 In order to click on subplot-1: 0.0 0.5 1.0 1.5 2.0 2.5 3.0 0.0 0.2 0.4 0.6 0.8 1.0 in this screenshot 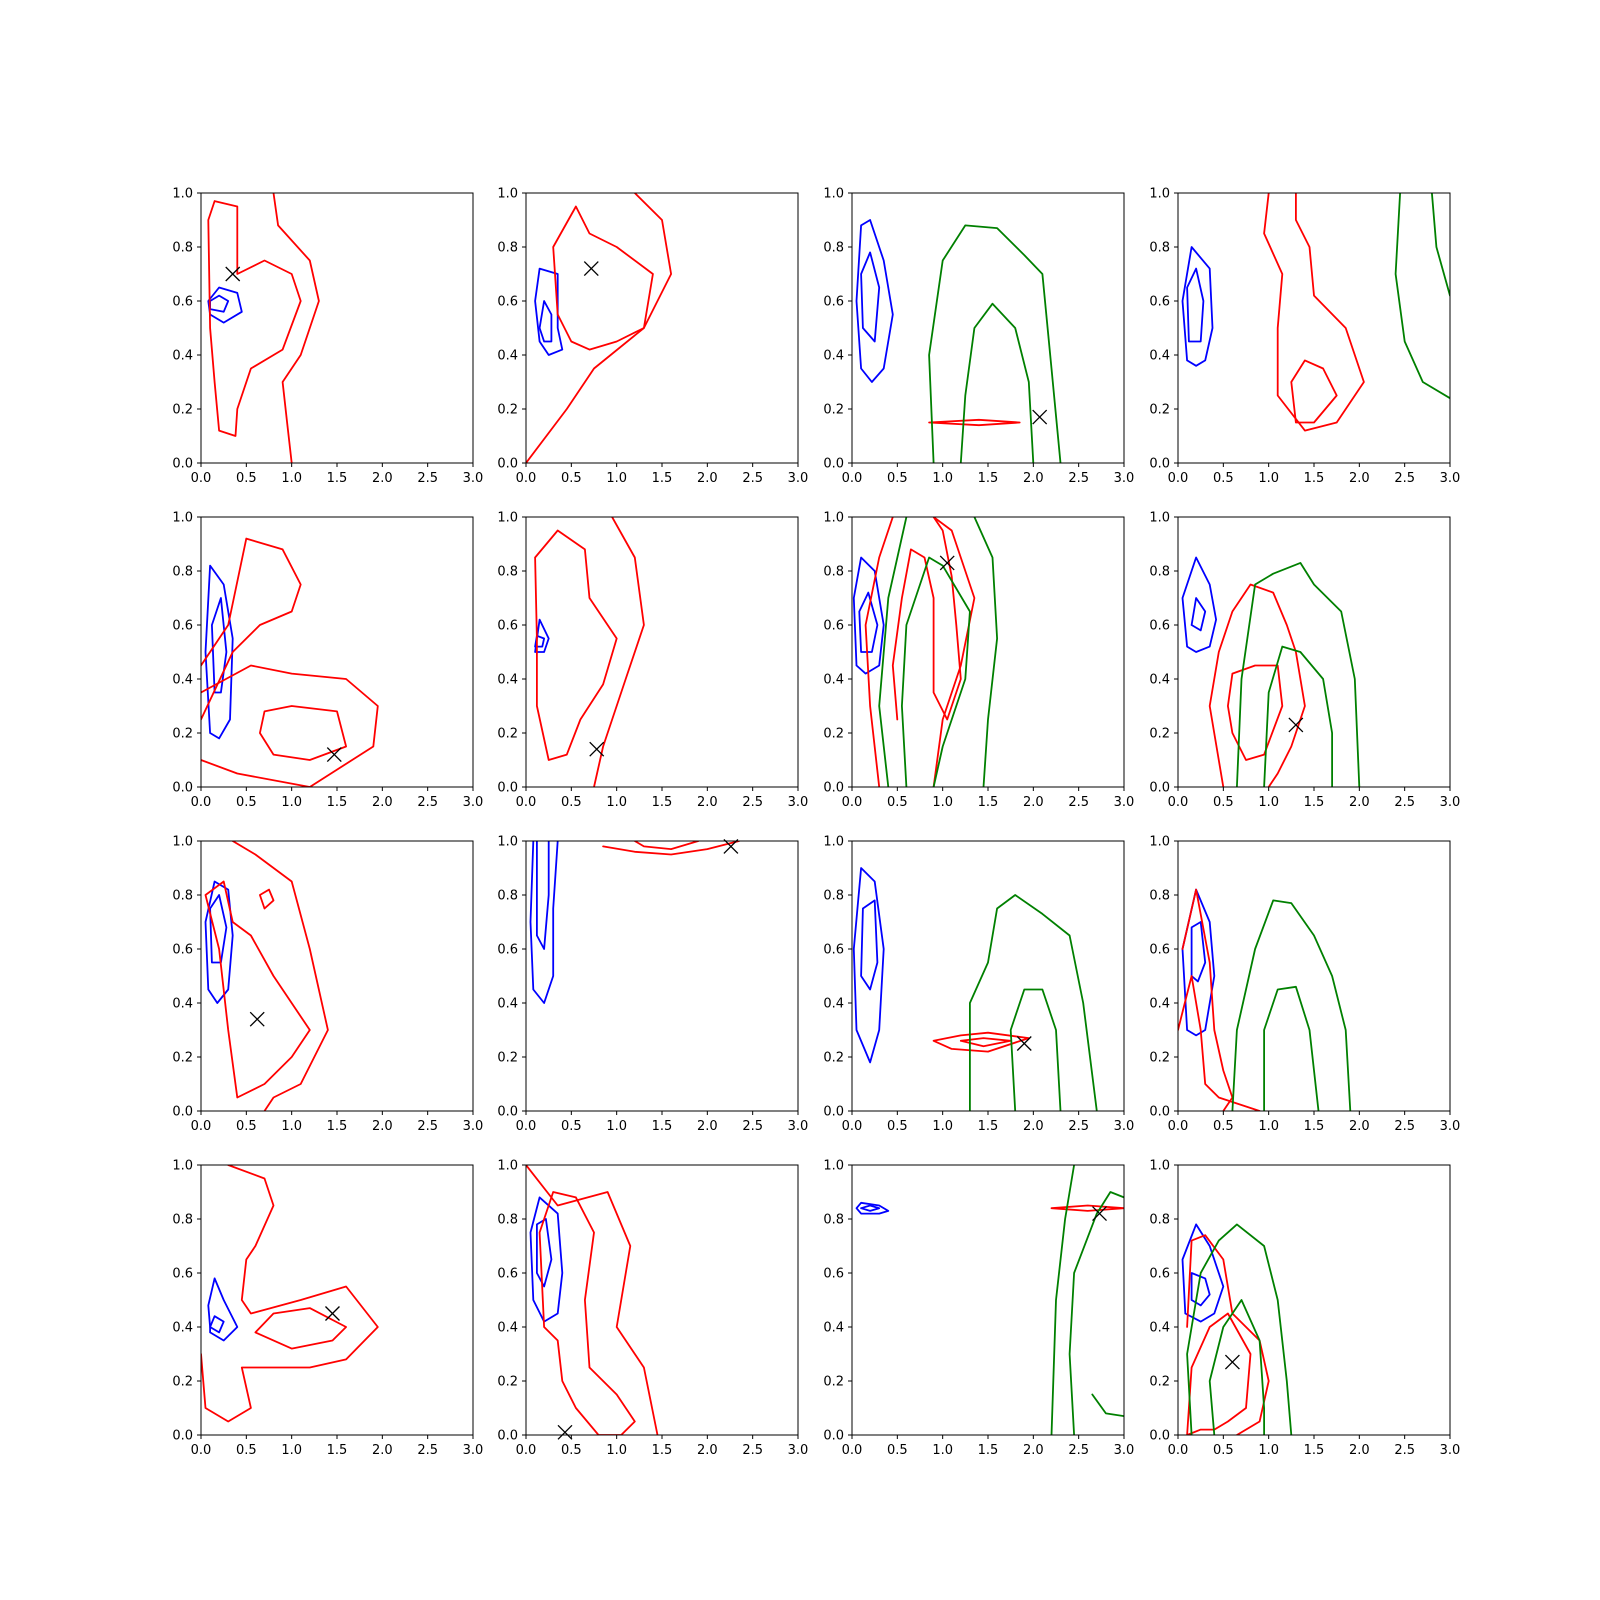, I will do `click(327, 337)`.